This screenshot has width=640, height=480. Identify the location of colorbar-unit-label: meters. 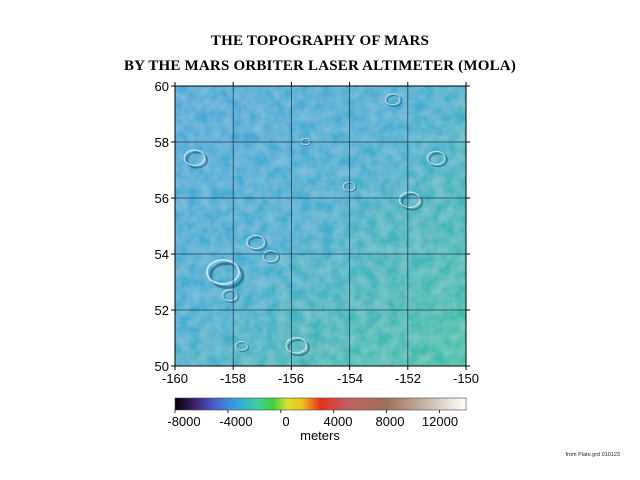
(320, 435).